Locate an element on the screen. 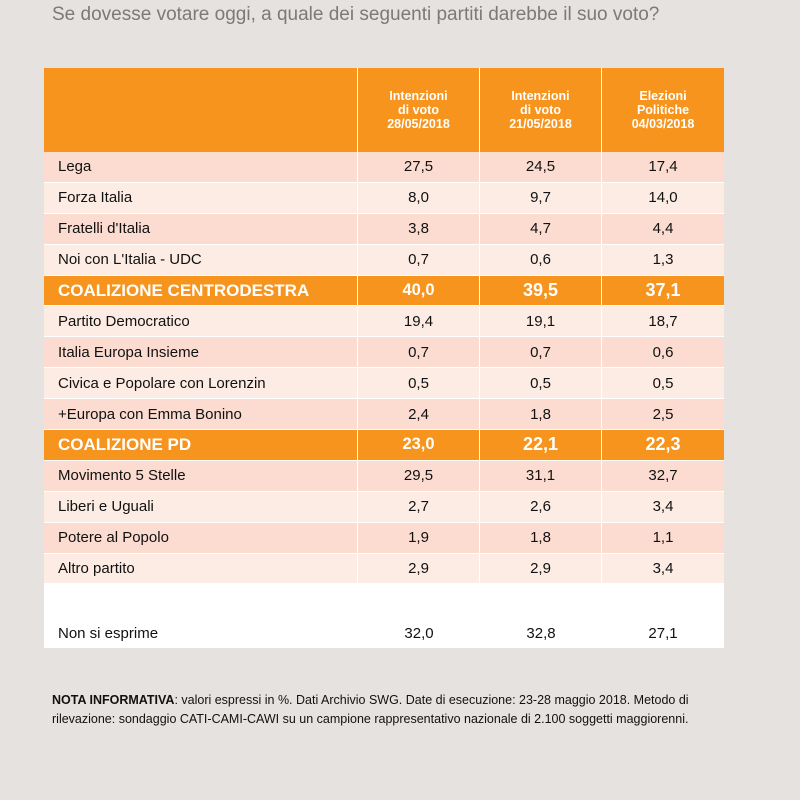  header-col-3-line-2: Politiche is located at coordinates (663, 110).